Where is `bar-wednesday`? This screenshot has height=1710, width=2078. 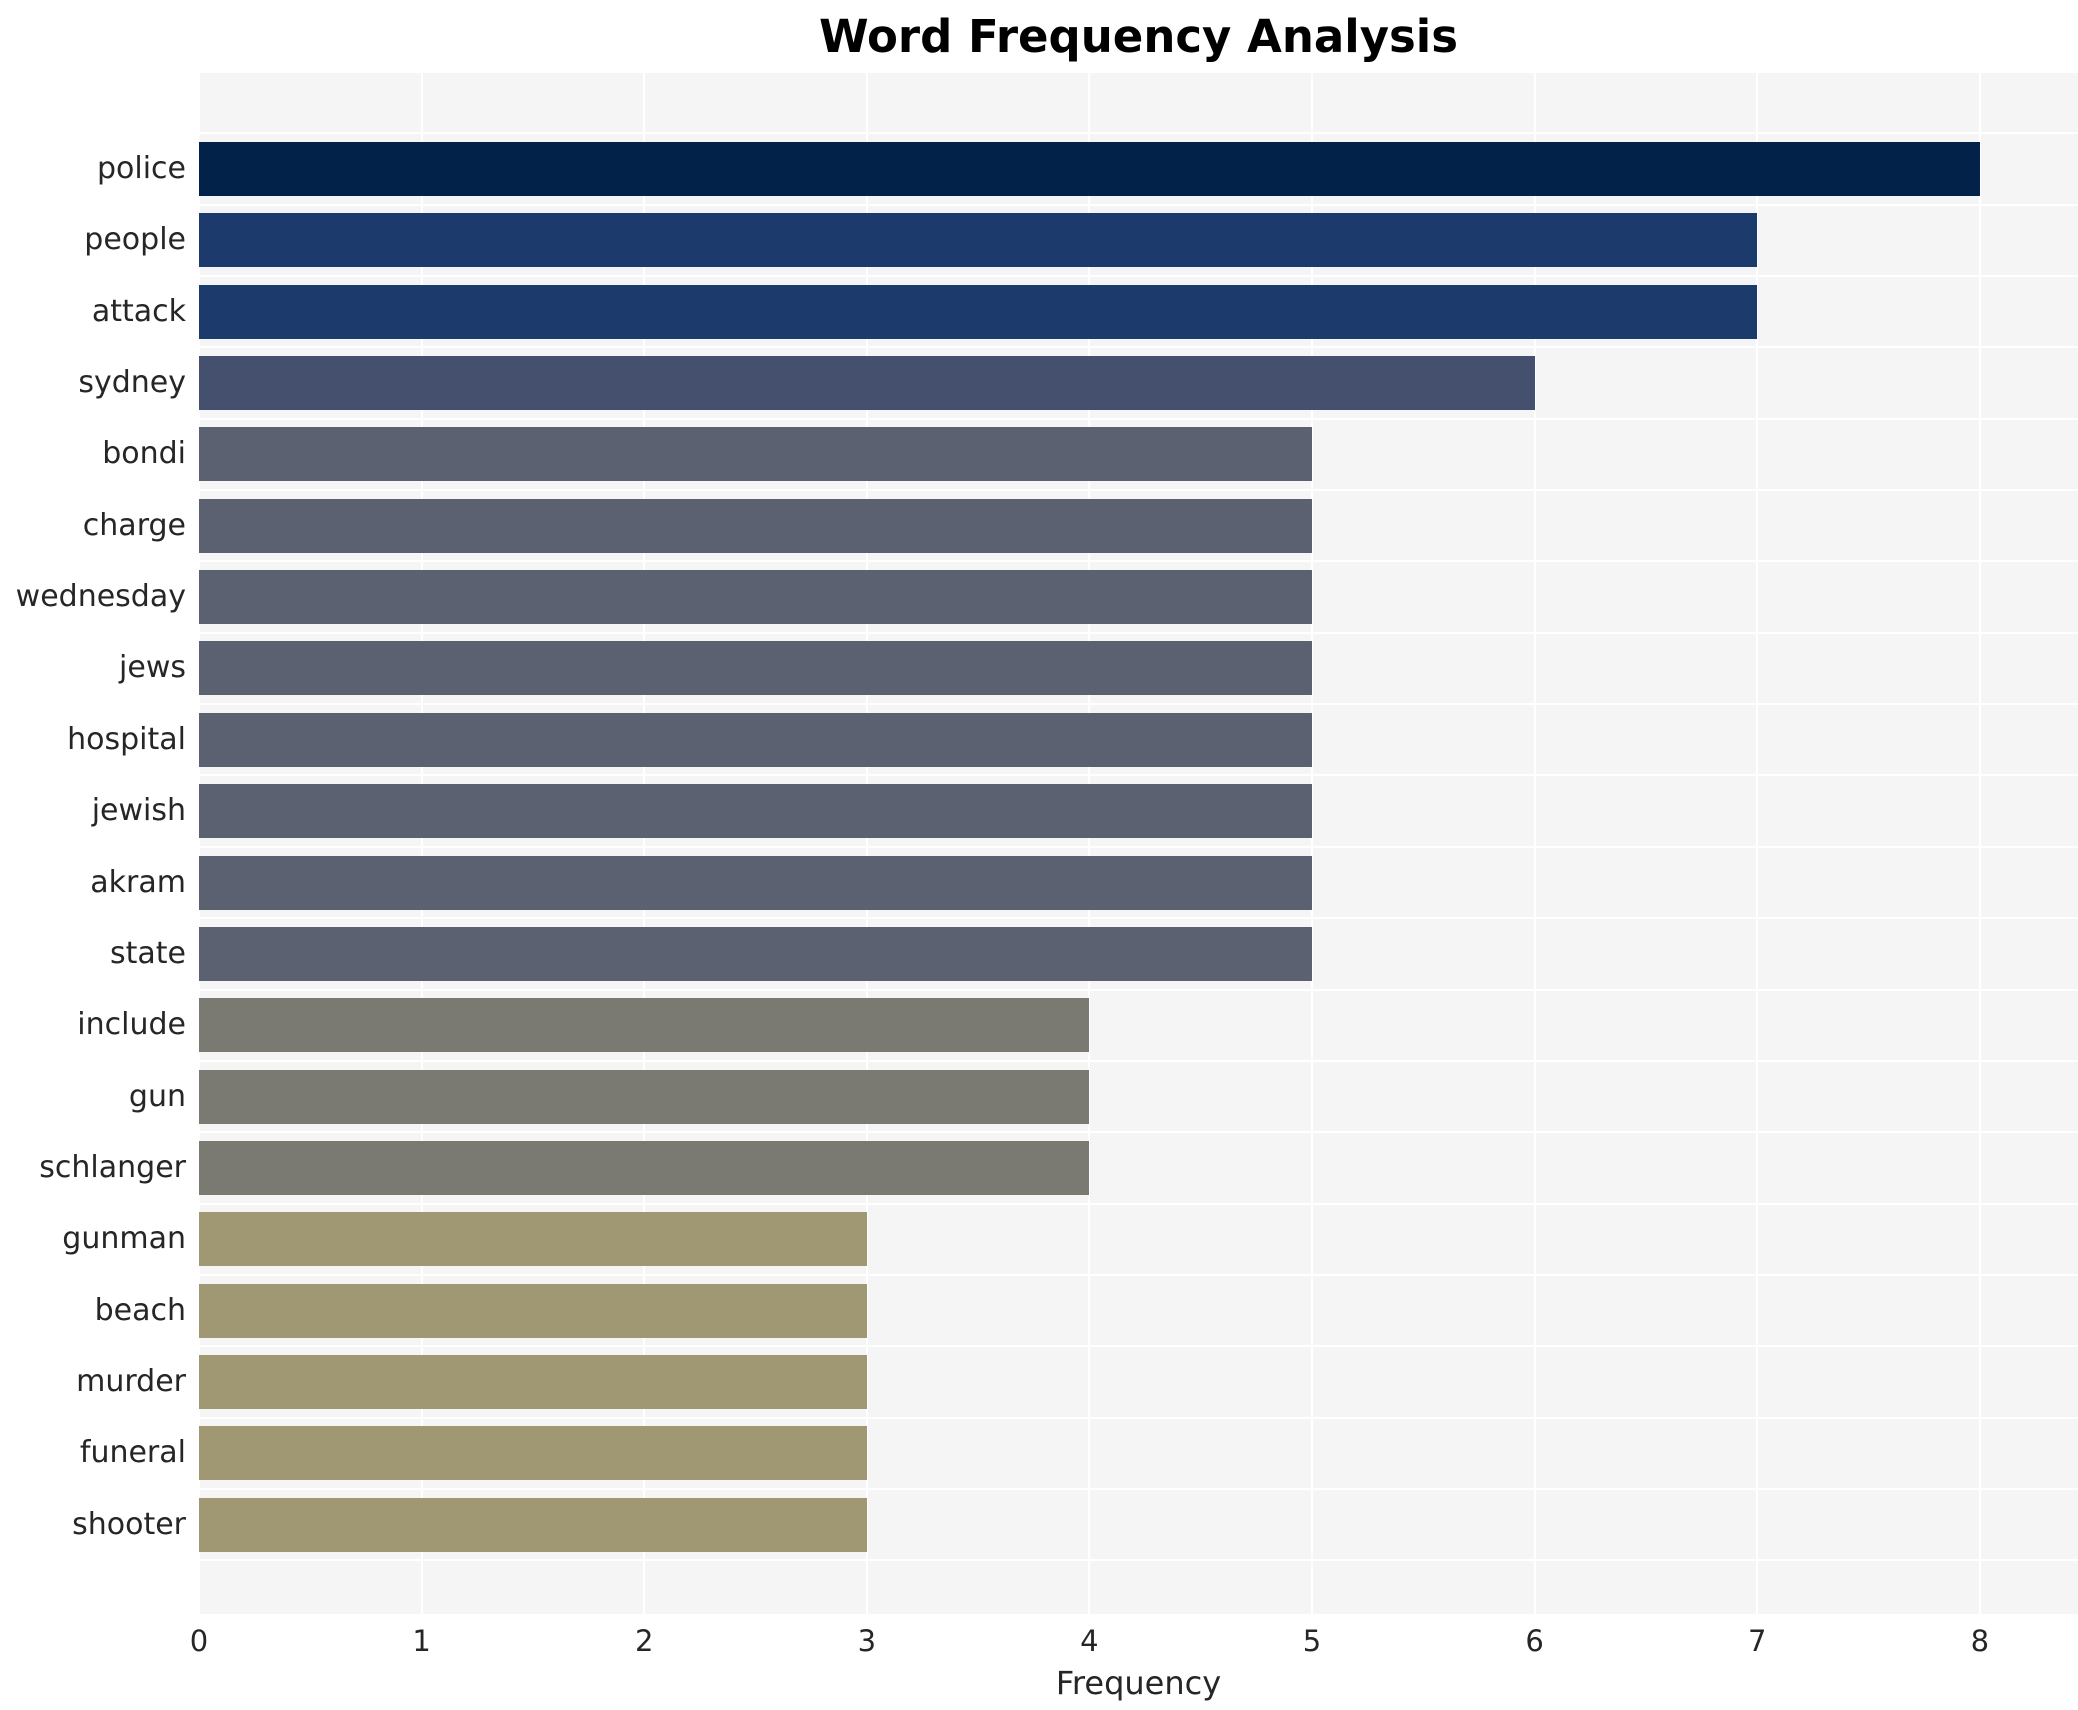 bar-wednesday is located at coordinates (755, 597).